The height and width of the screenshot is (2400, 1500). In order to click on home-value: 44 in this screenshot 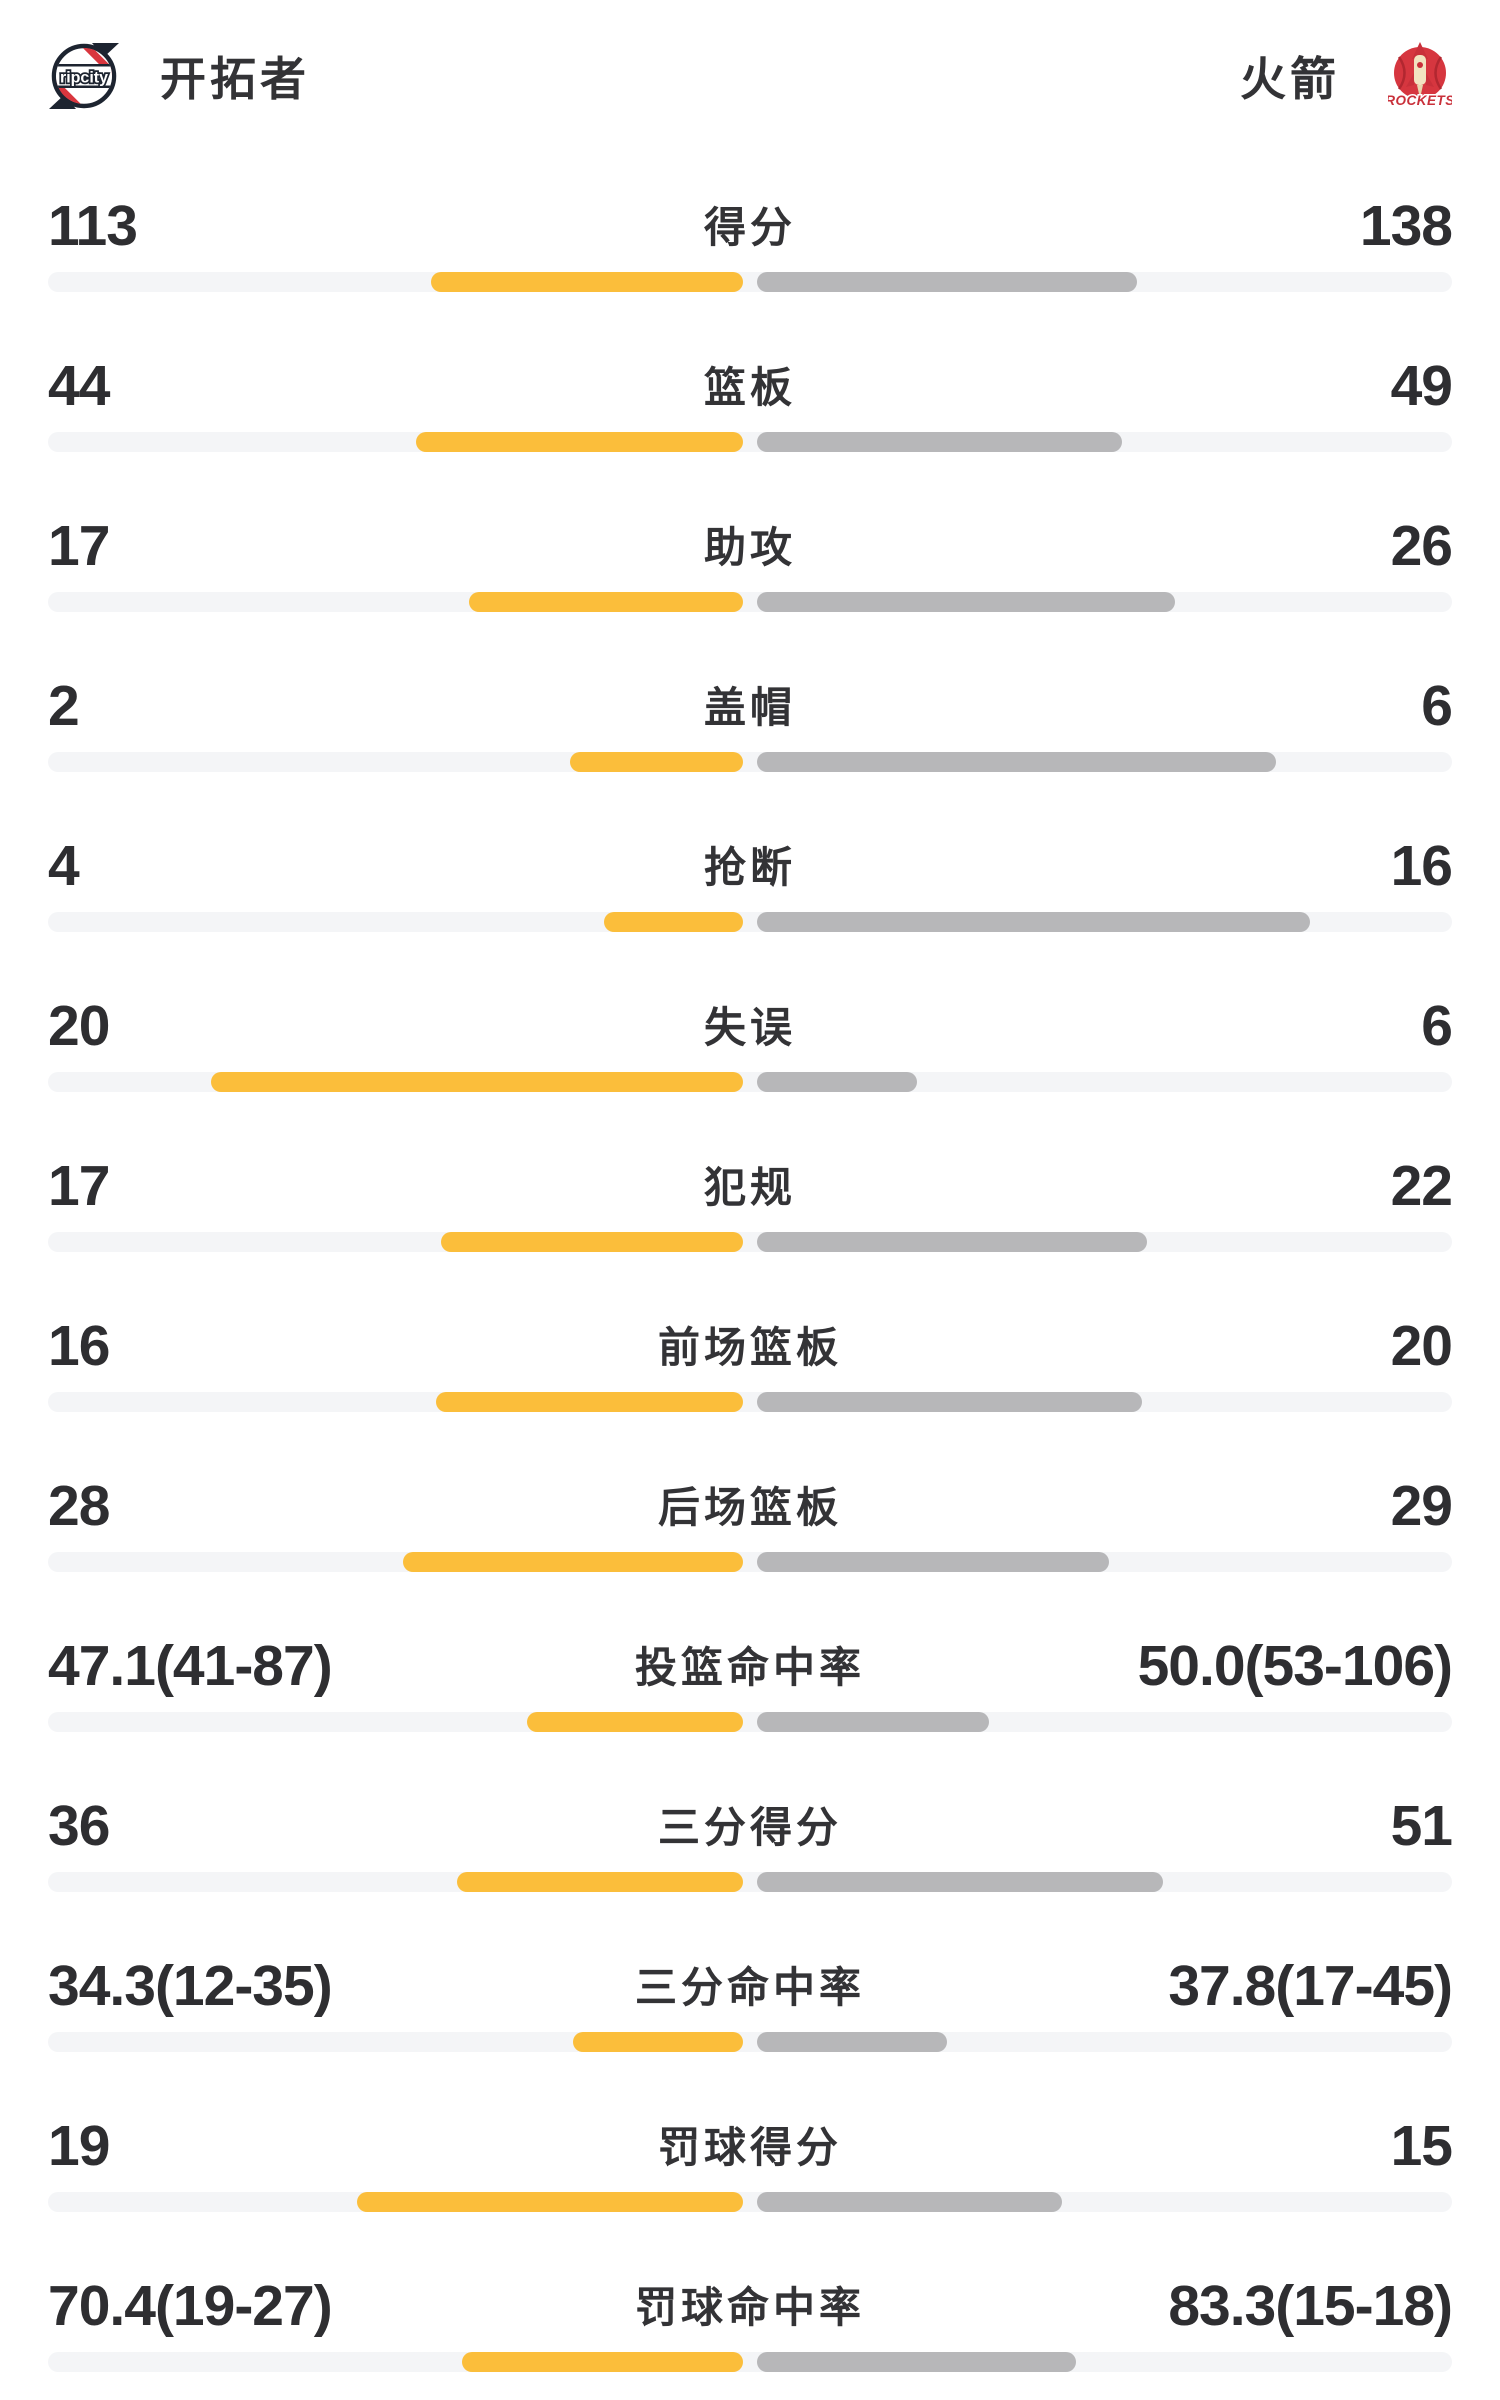, I will do `click(79, 386)`.